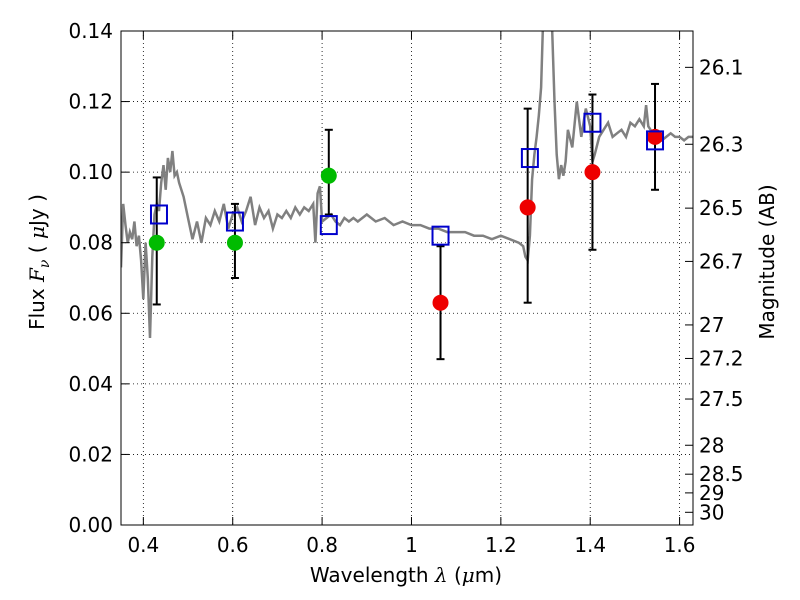  Describe the element at coordinates (90, 31) in the screenshot. I see `y-tick-label: 0.14` at that location.